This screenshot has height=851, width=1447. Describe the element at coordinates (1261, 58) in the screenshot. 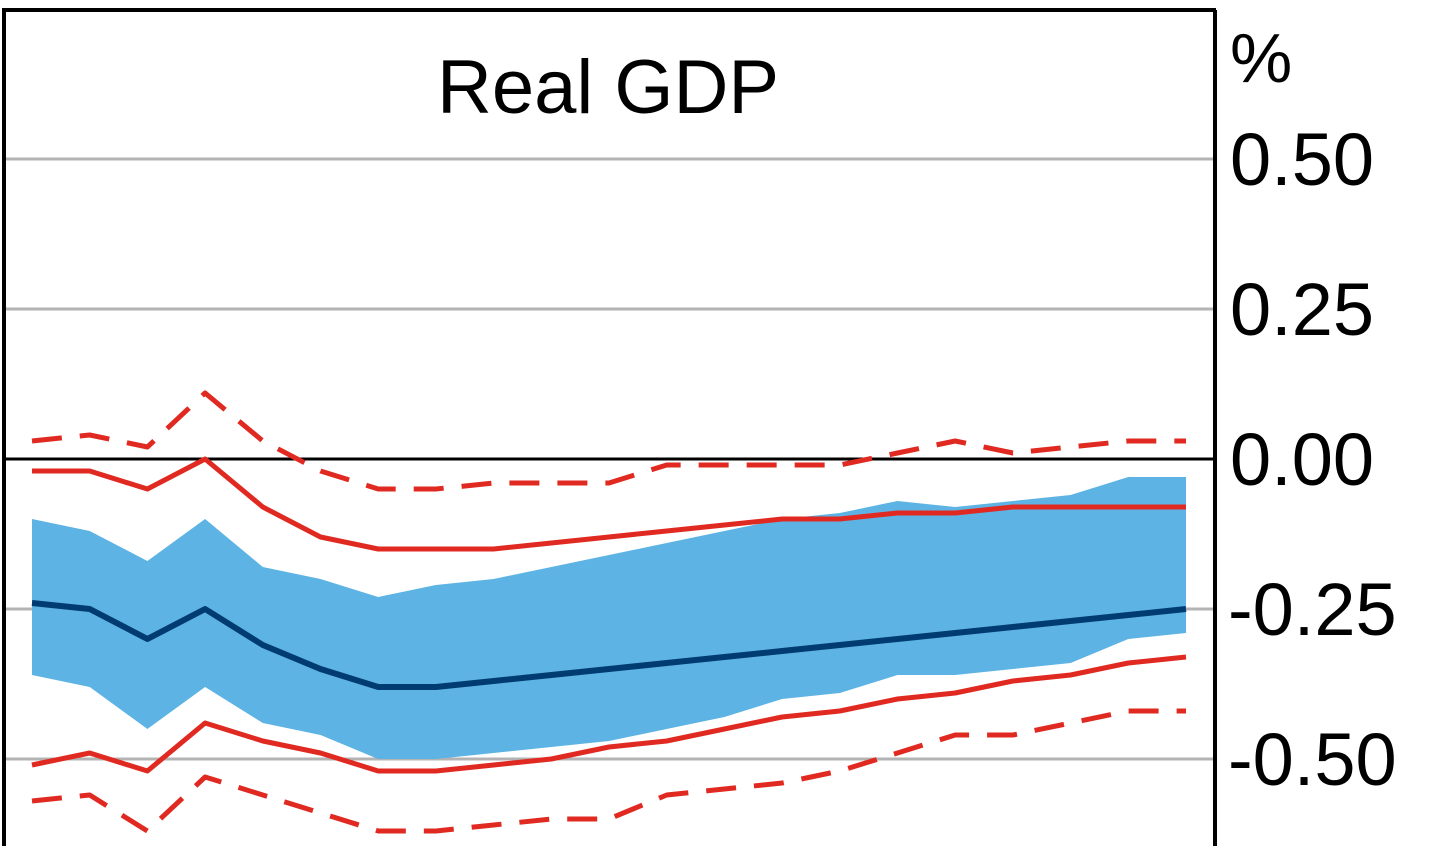

I see `y-unit-label: %` at that location.